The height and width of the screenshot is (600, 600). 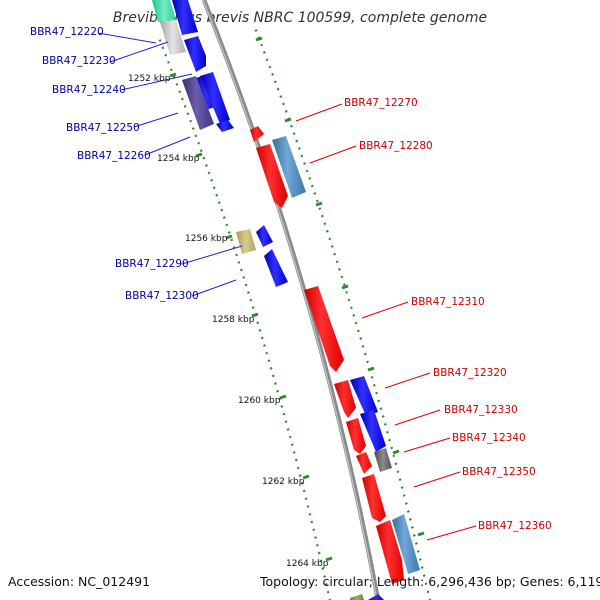 I want to click on gene-arrow-khaki, so click(x=246, y=241).